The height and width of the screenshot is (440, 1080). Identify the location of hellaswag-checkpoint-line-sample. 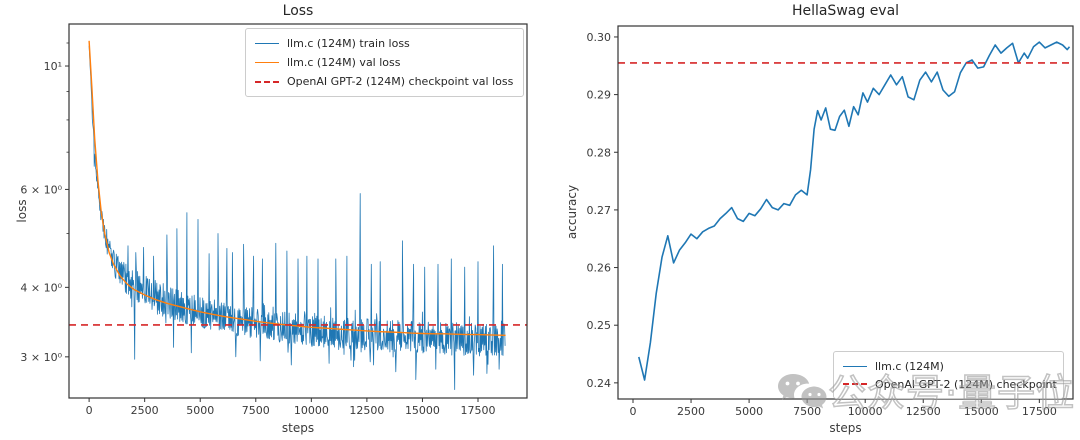
(855, 384).